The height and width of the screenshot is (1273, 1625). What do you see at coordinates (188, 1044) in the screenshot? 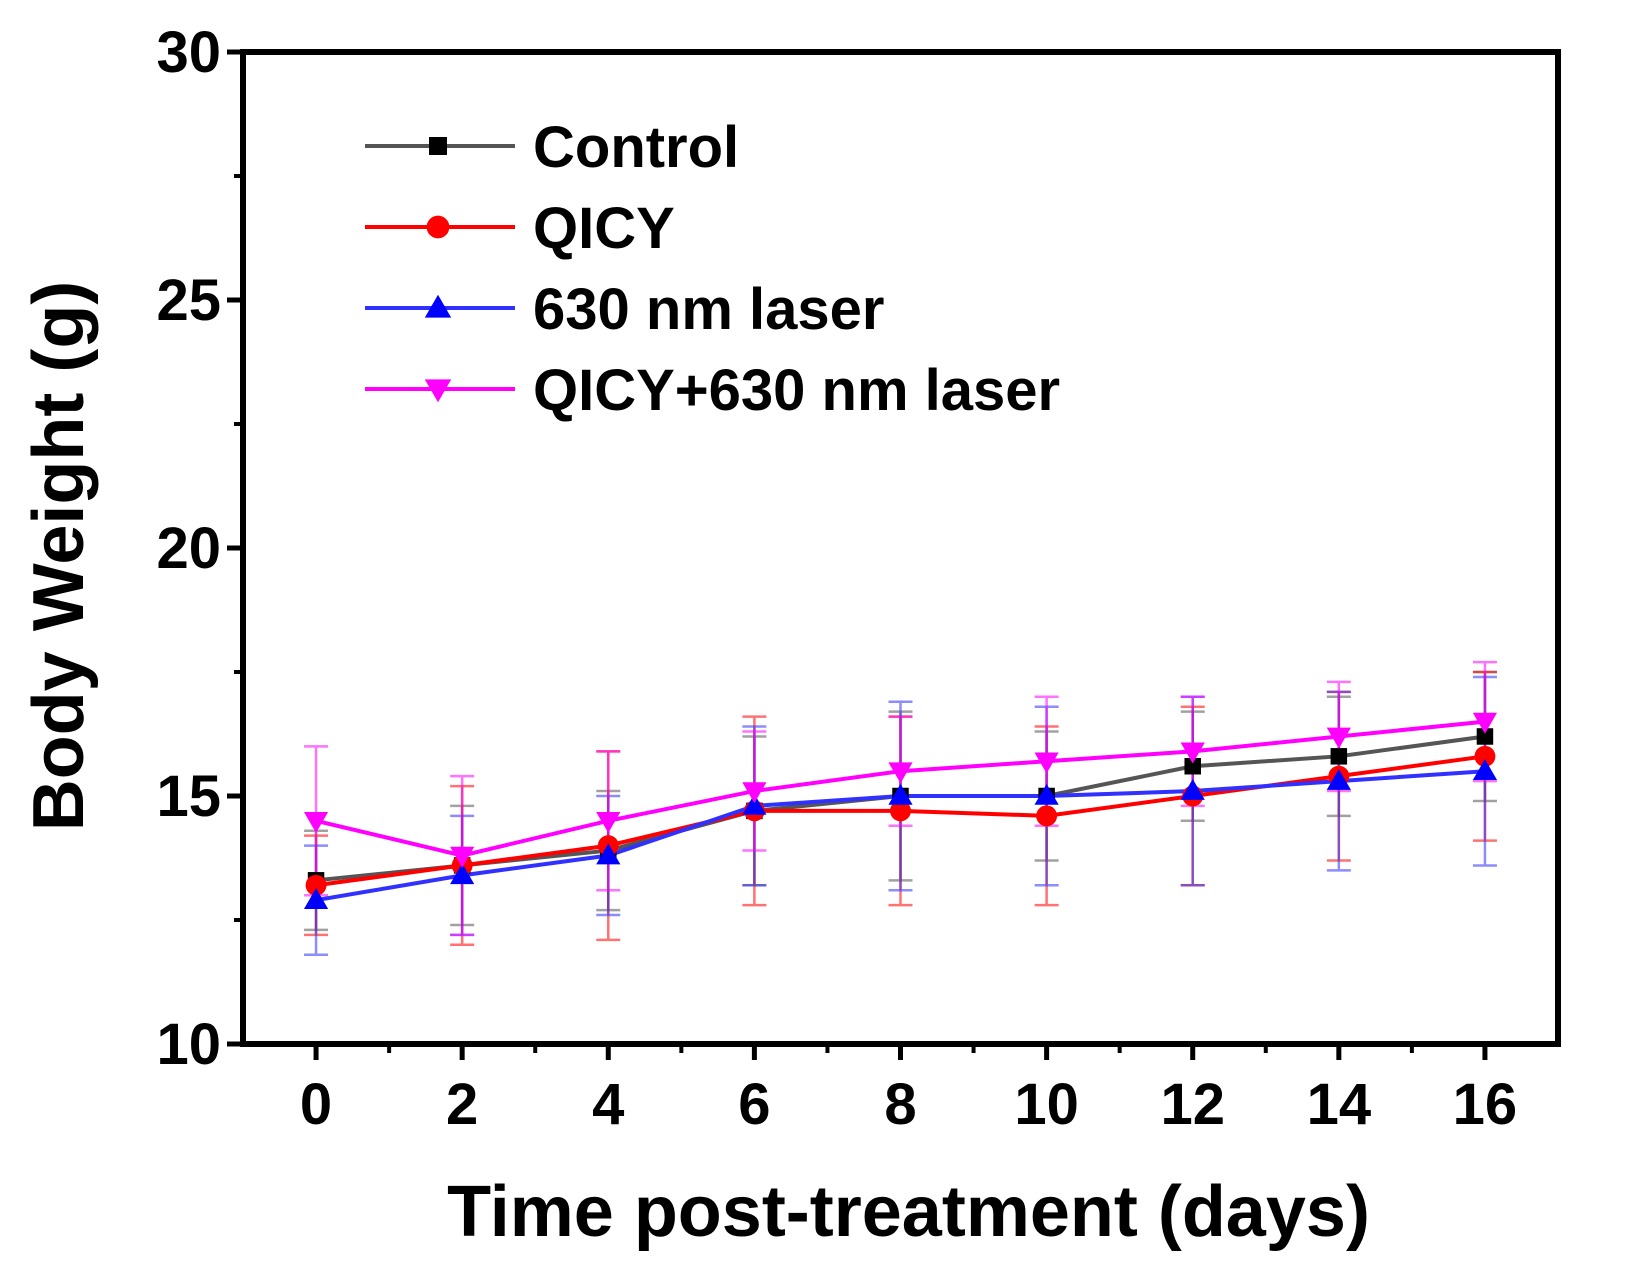
I see `y-tick-label: 10` at bounding box center [188, 1044].